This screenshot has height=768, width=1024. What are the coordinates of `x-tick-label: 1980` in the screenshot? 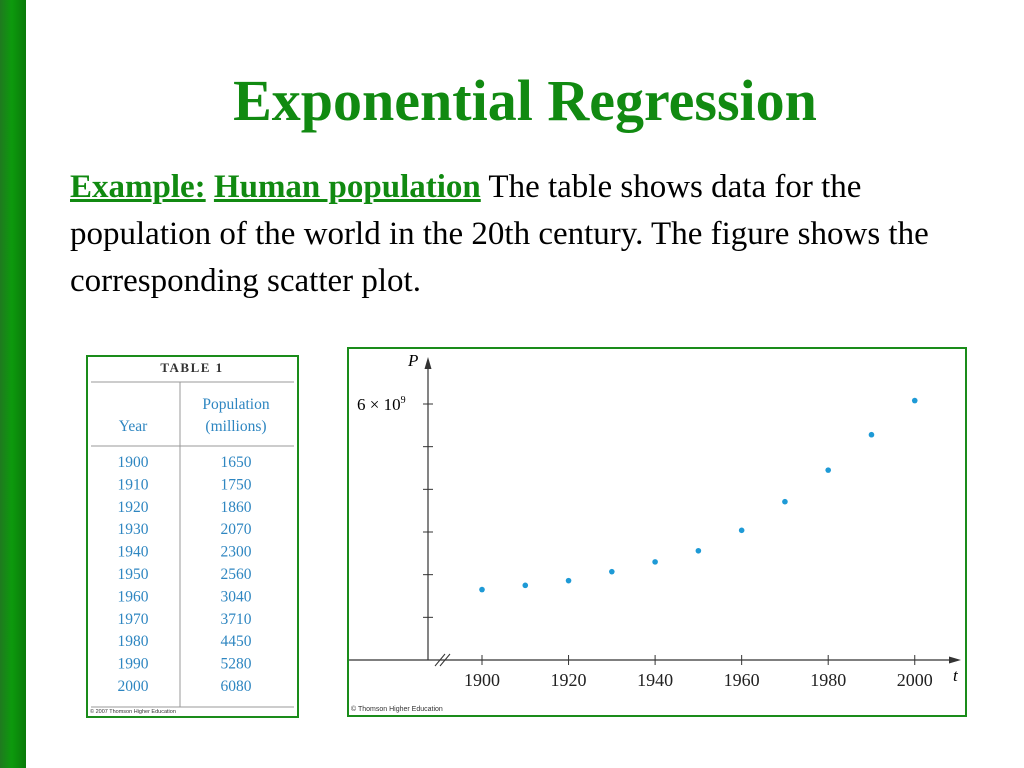 It's located at (828, 680).